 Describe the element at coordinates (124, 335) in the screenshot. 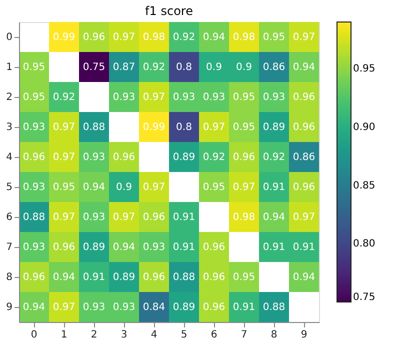

I see `x-tick-label: 3` at that location.